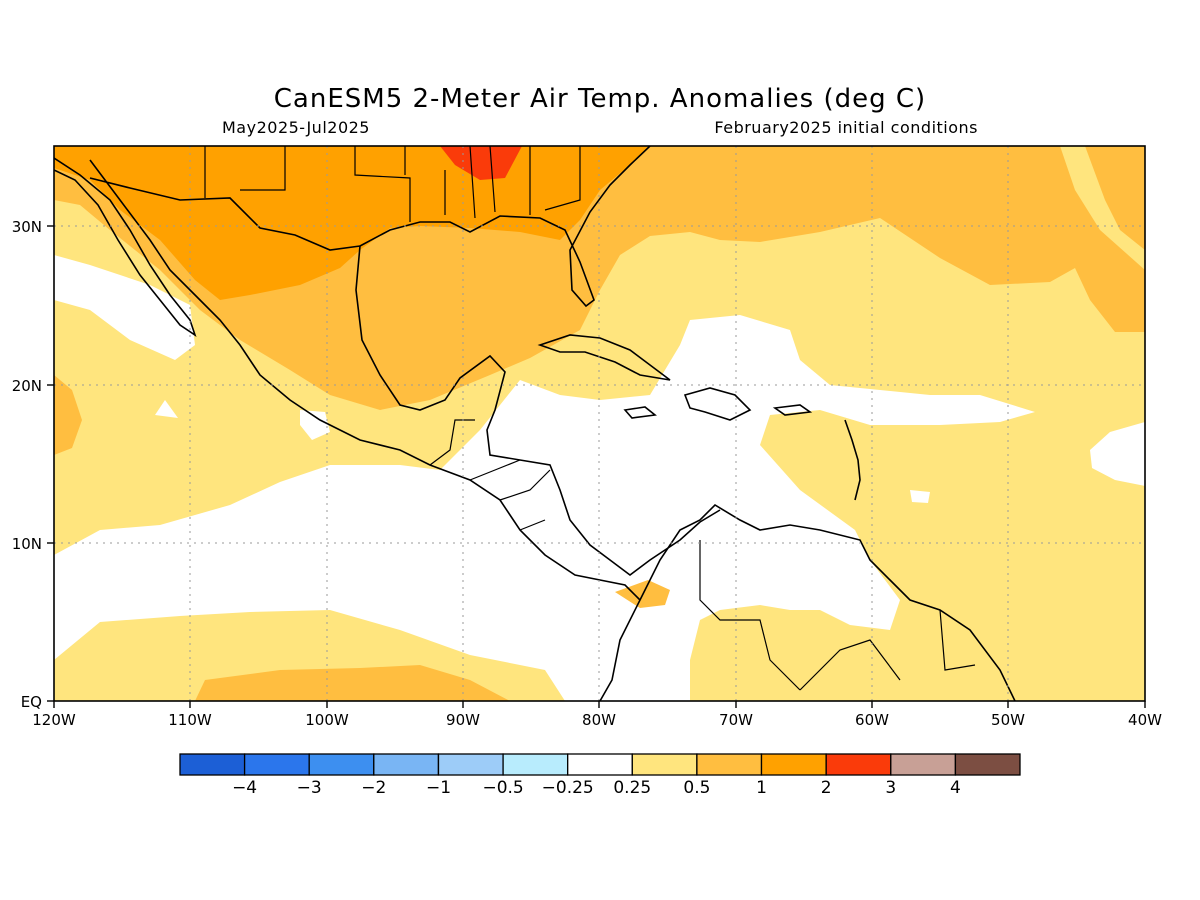  What do you see at coordinates (463, 720) in the screenshot?
I see `lon-label: 90W` at bounding box center [463, 720].